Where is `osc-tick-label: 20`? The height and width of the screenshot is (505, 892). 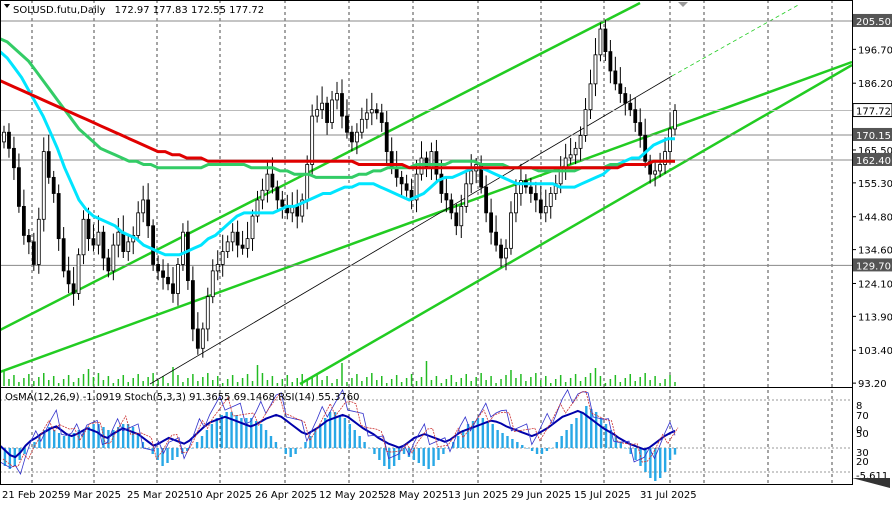 osc-tick-label: 20 is located at coordinates (862, 462).